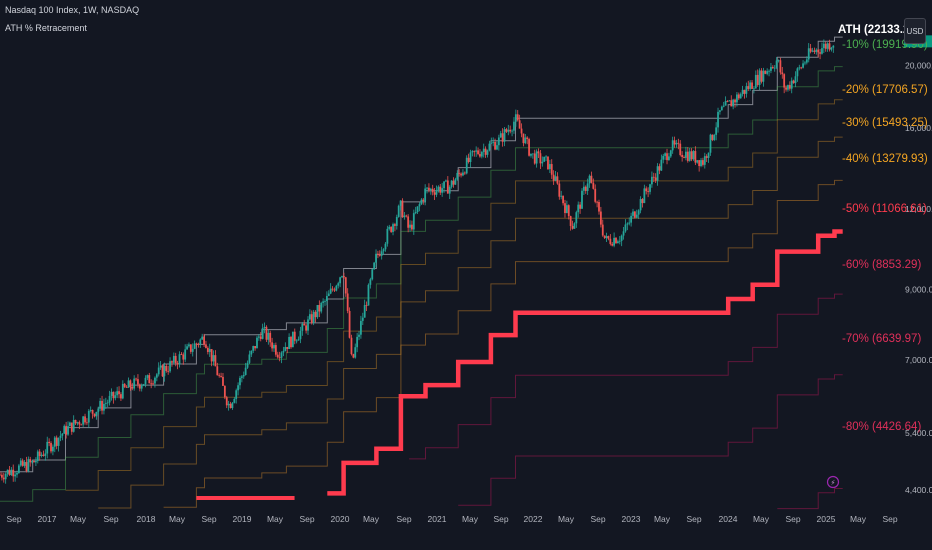 Image resolution: width=932 pixels, height=550 pixels. What do you see at coordinates (46, 28) in the screenshot?
I see `indicator-title: ATH % Retracement` at bounding box center [46, 28].